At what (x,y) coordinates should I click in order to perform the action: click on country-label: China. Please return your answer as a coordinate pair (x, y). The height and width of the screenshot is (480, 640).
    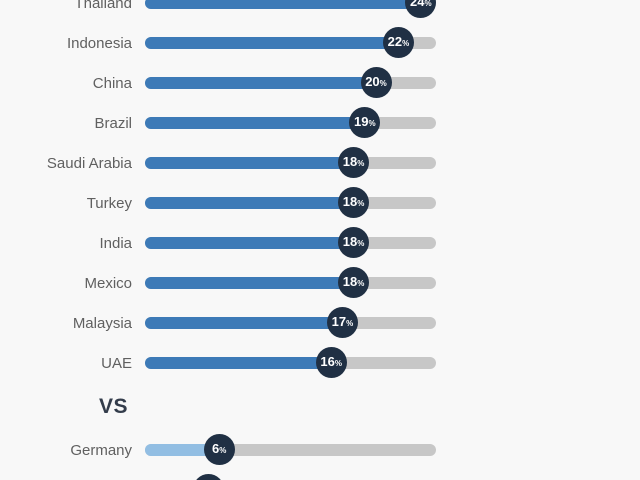
    Looking at the image, I should click on (112, 83).